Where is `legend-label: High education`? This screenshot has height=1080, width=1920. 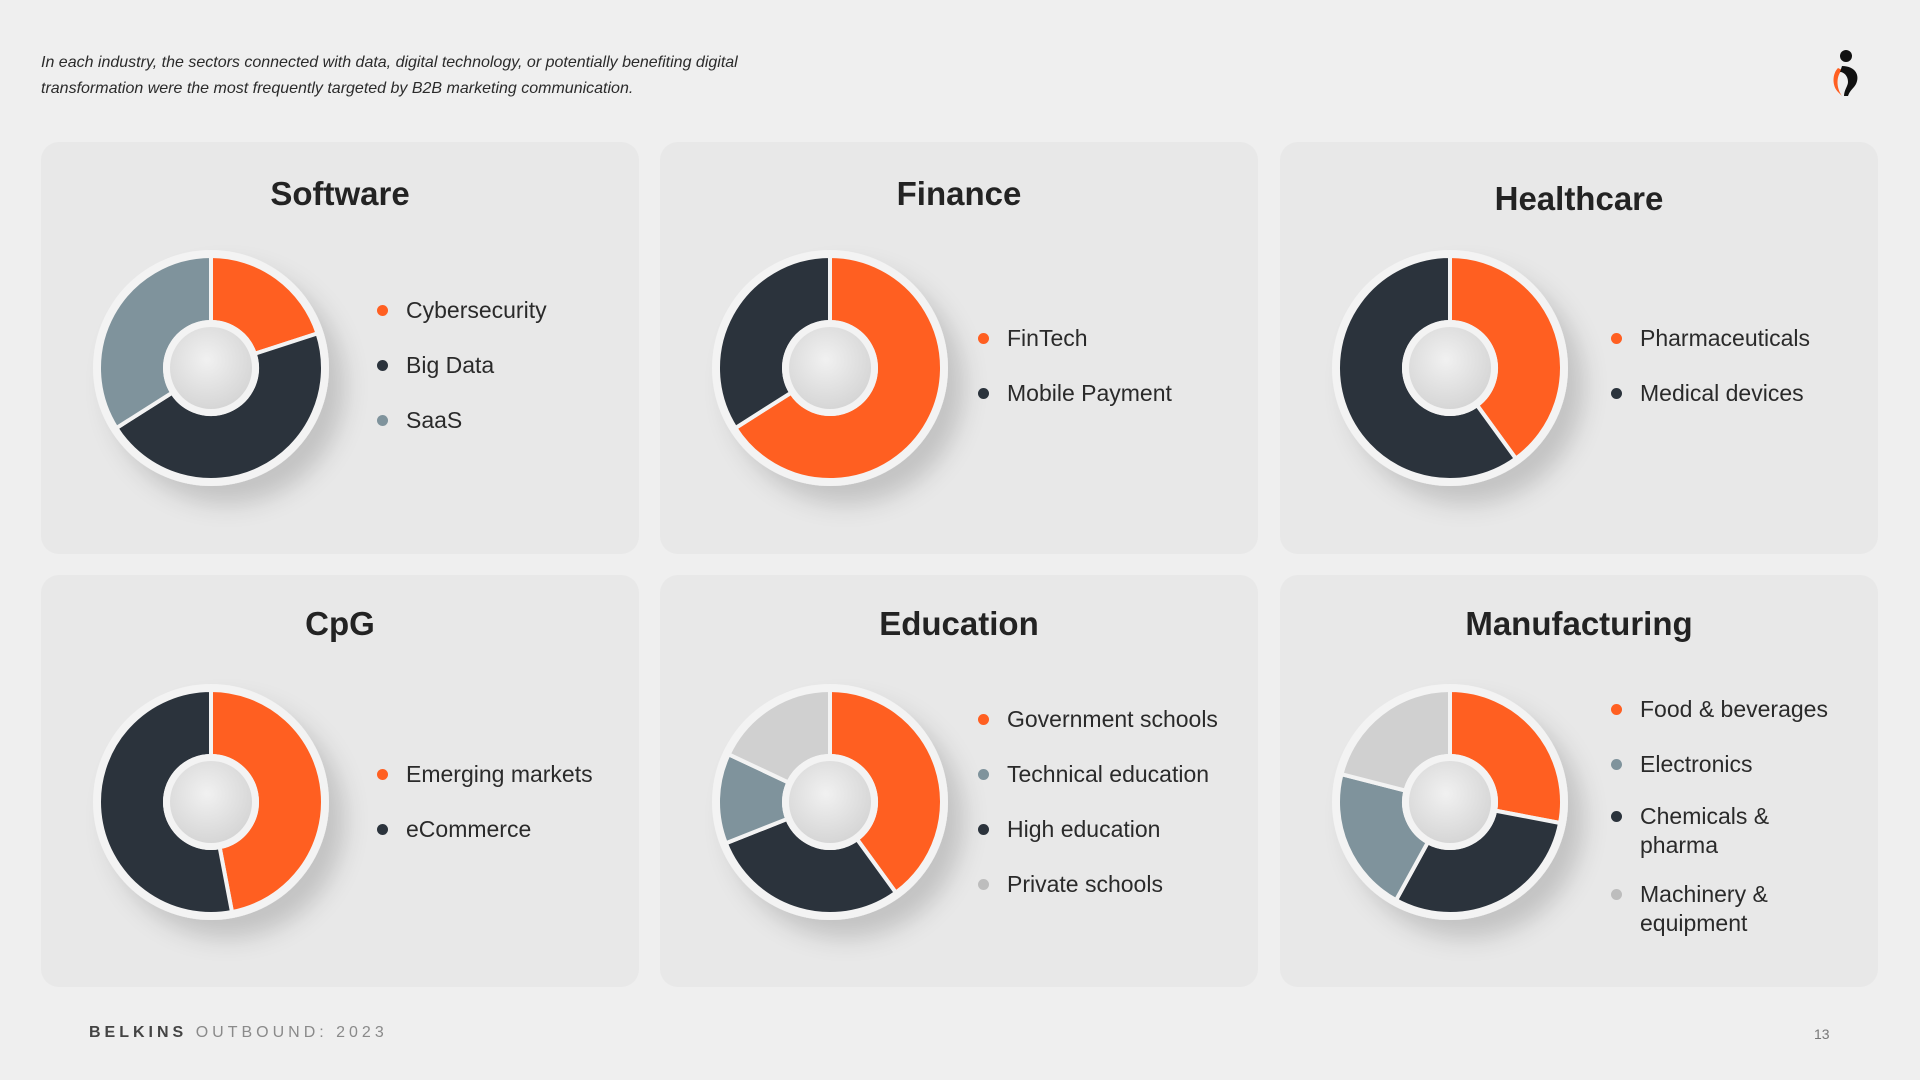
legend-label: High education is located at coordinates (1084, 829).